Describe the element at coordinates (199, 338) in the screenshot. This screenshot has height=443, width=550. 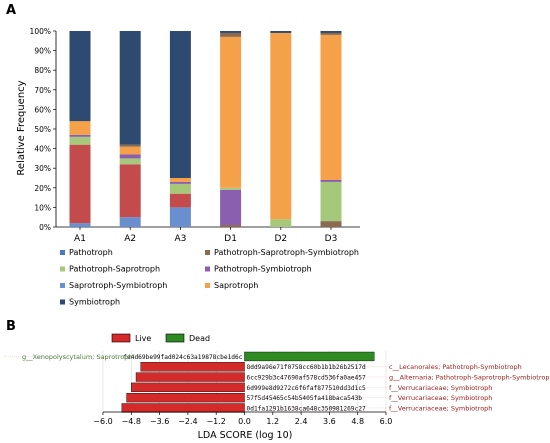
I see `panel-b-legend-label: Dead` at that location.